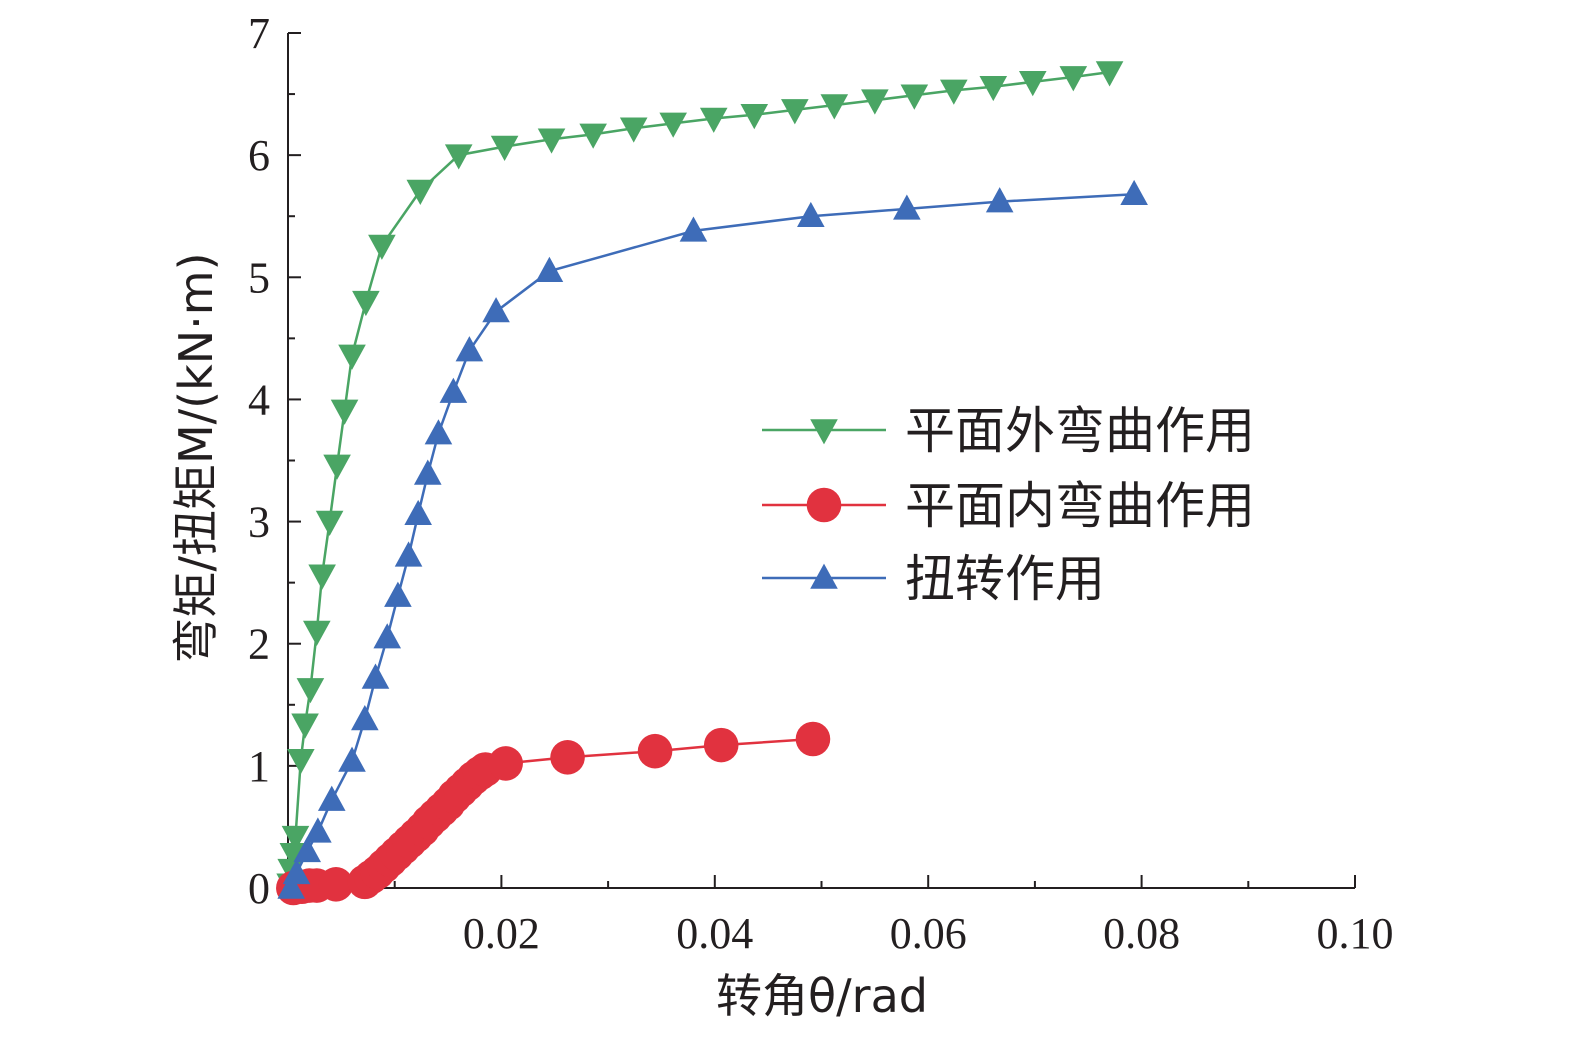 The image size is (1575, 1043). What do you see at coordinates (196, 457) in the screenshot?
I see `y-axis-label: 弯矩/扭矩M/(kN·m)` at bounding box center [196, 457].